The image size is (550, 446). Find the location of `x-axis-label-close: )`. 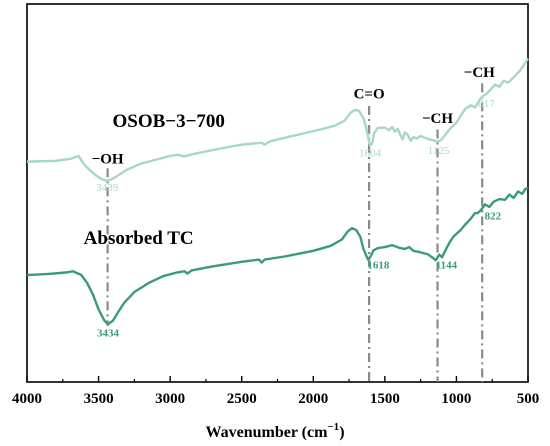

x-axis-label-close: ) is located at coordinates (341, 432).